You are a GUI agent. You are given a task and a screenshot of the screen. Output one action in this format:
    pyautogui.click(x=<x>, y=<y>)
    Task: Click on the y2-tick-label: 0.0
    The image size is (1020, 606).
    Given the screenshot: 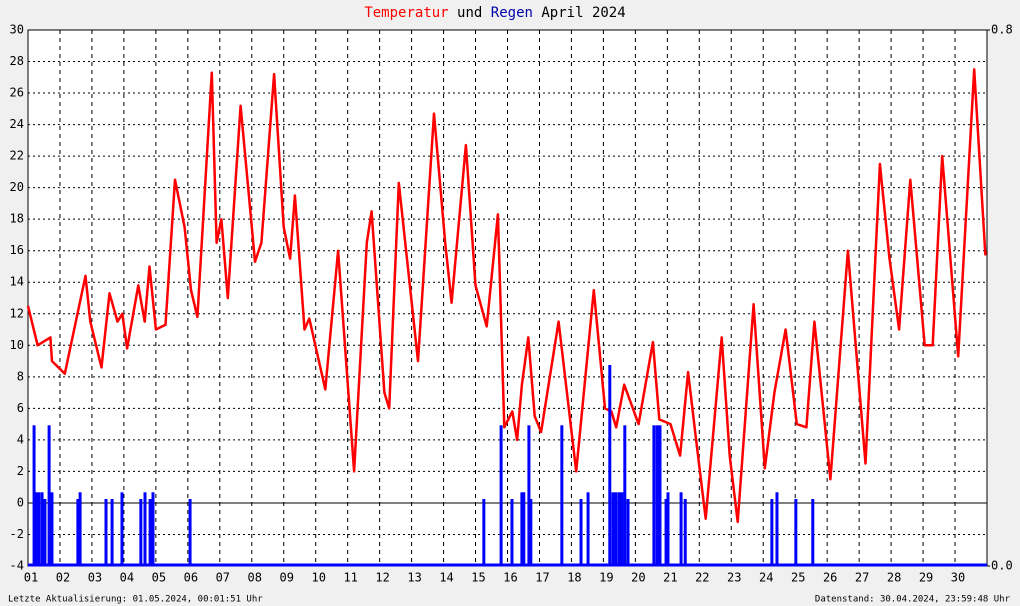 What is the action you would take?
    pyautogui.click(x=1002, y=566)
    